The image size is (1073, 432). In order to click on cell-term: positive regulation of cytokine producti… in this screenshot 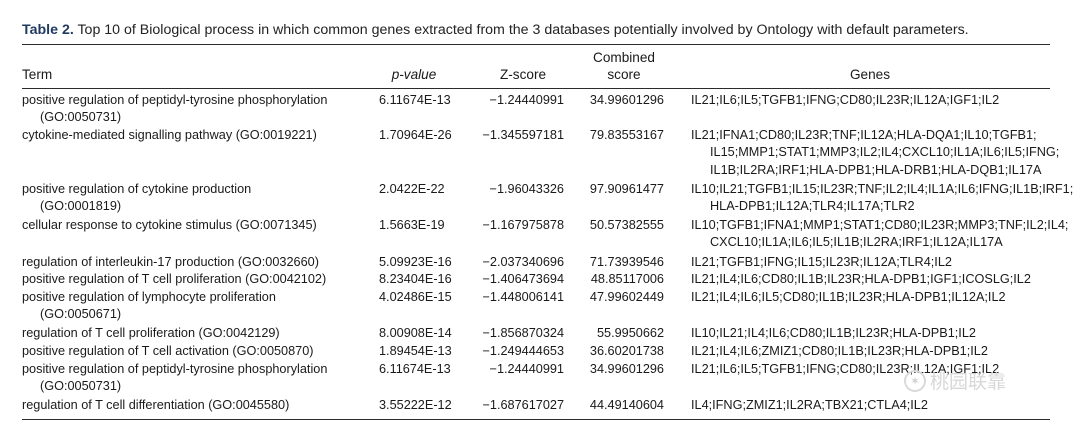, I will do `click(194, 198)`.